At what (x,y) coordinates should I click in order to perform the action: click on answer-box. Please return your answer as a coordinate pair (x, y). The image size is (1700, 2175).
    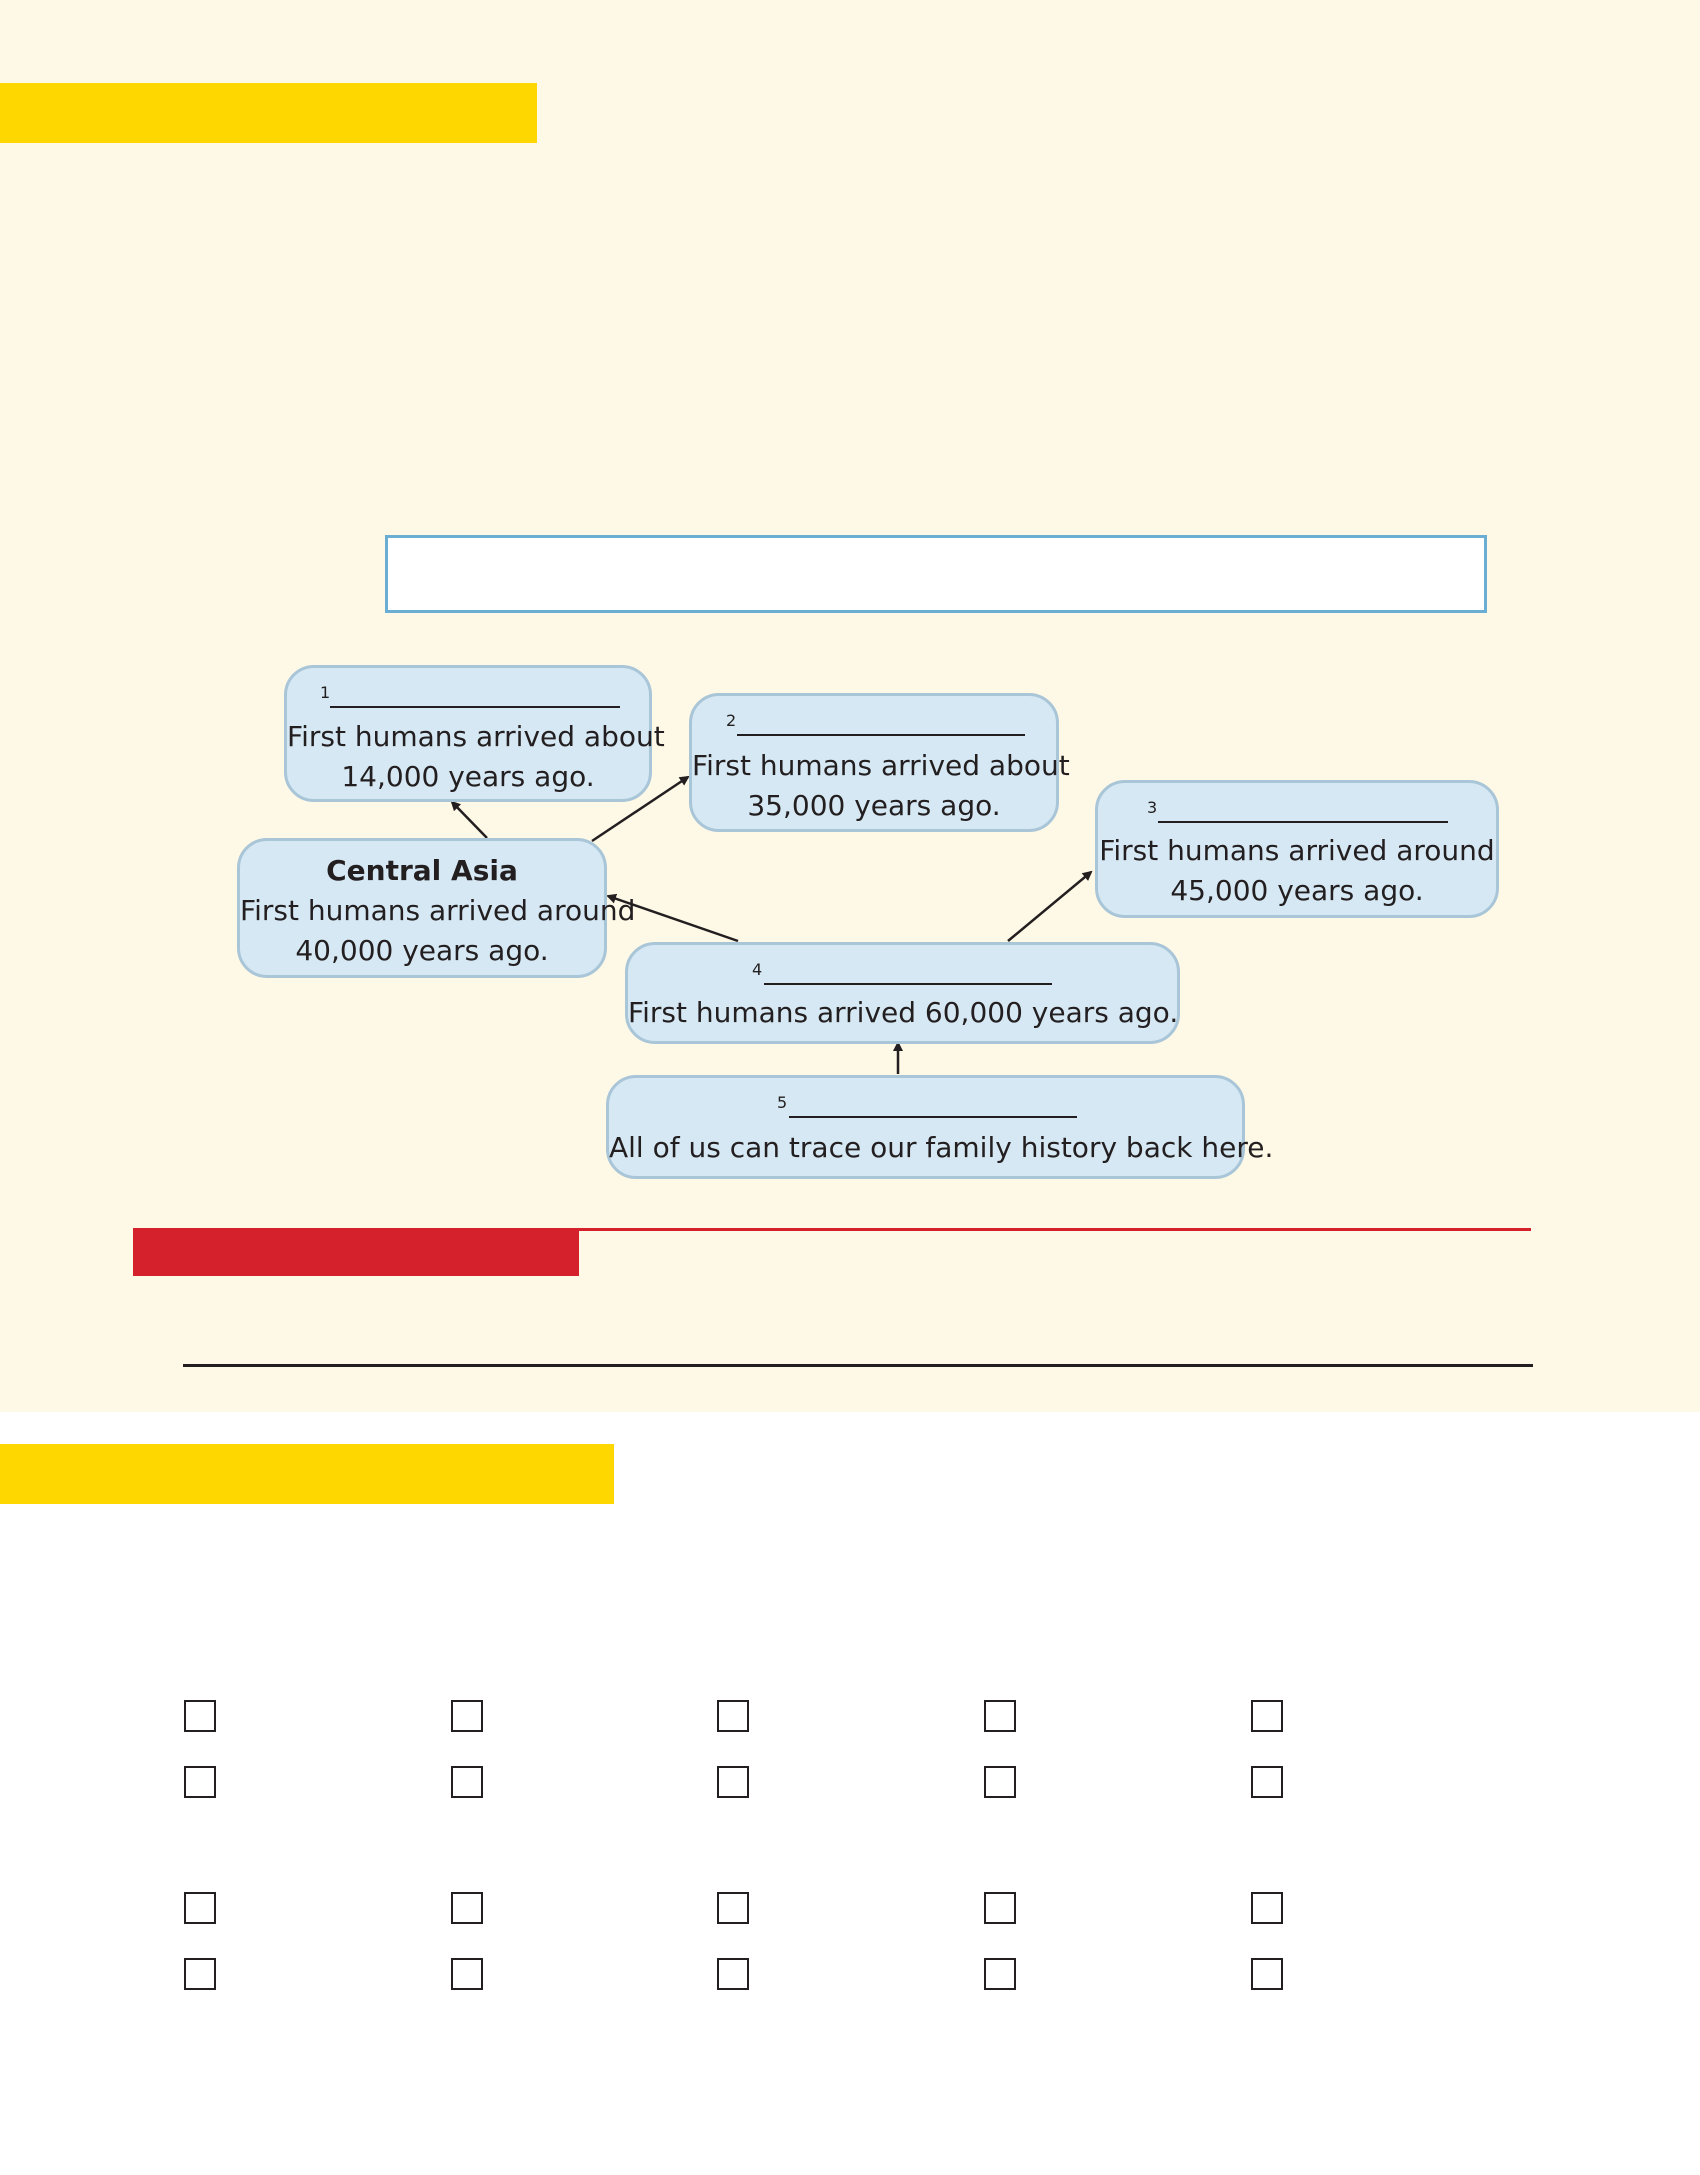
    Looking at the image, I should click on (936, 574).